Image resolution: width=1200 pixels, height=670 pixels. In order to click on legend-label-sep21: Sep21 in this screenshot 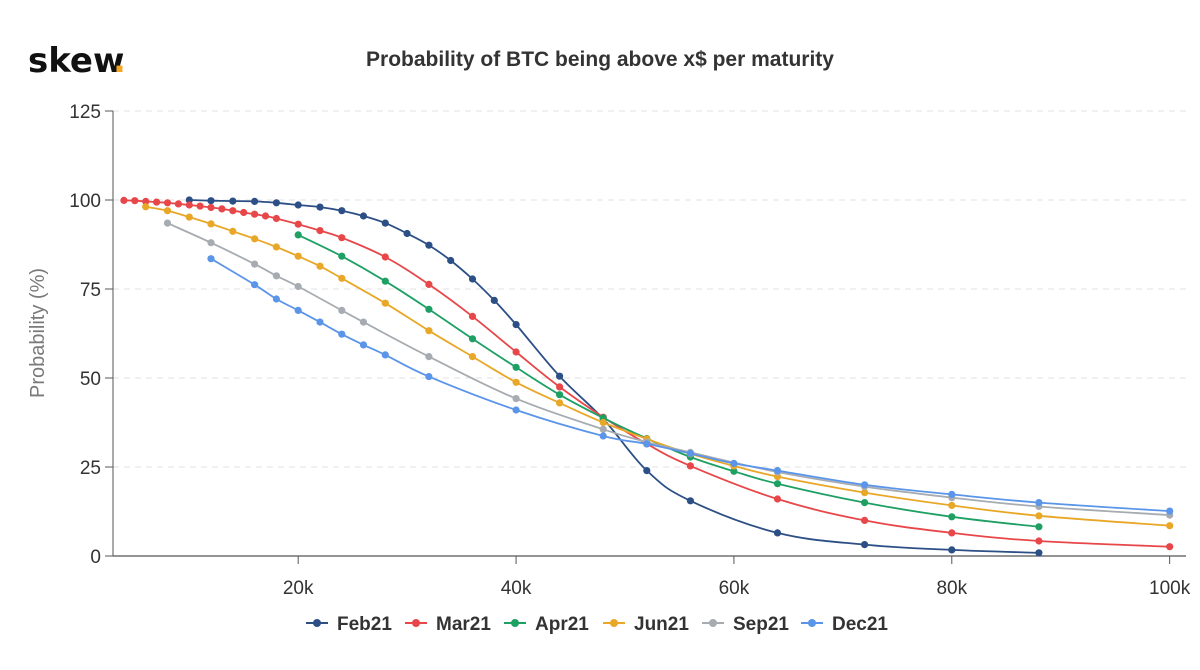, I will do `click(761, 624)`.